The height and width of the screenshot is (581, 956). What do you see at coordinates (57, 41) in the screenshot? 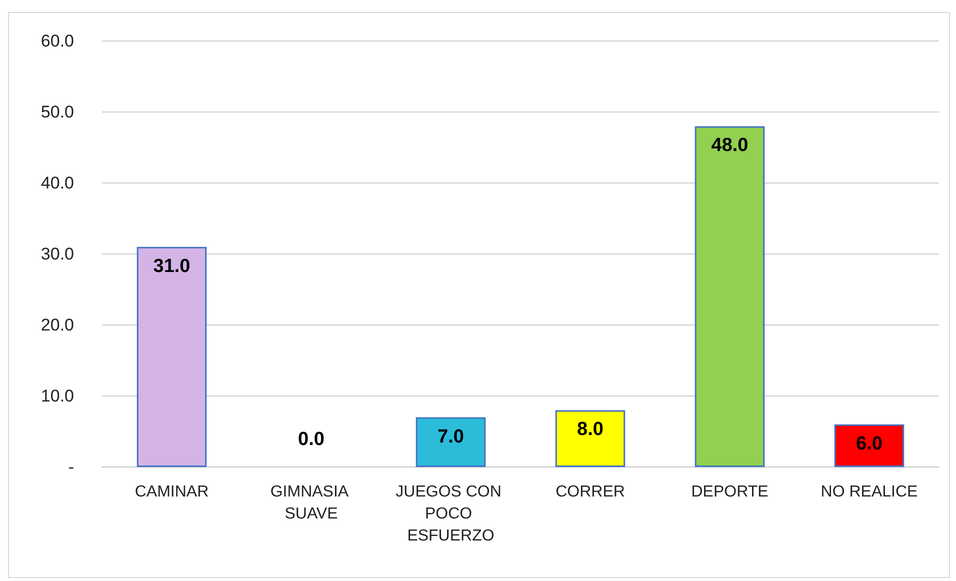
I see `y-tick-label: 60.0` at bounding box center [57, 41].